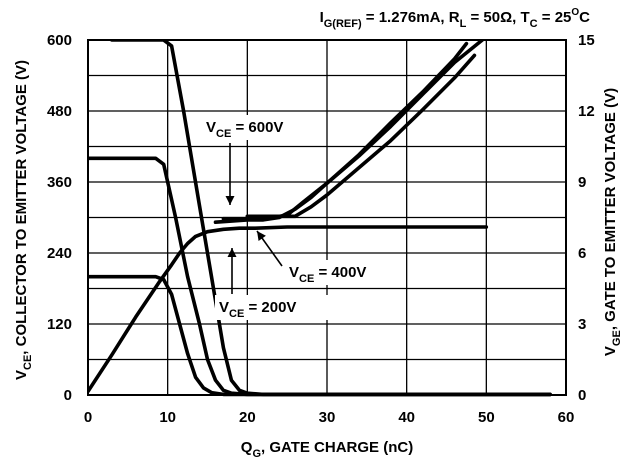 The height and width of the screenshot is (461, 639). Describe the element at coordinates (244, 129) in the screenshot. I see `annotation-label: VCE = 600V` at that location.